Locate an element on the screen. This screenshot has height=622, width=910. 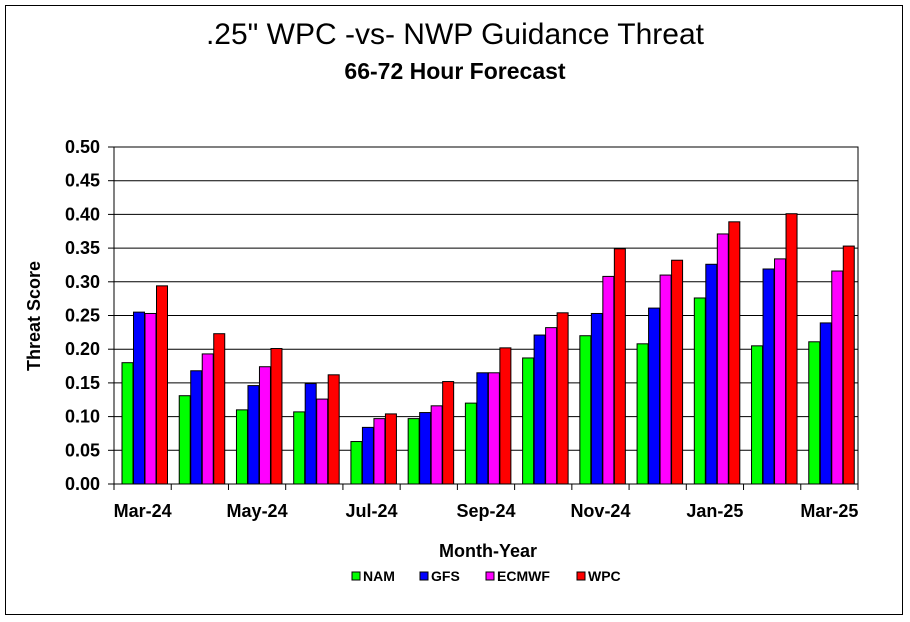
y-tick-label: 0.15 is located at coordinates (82, 383).